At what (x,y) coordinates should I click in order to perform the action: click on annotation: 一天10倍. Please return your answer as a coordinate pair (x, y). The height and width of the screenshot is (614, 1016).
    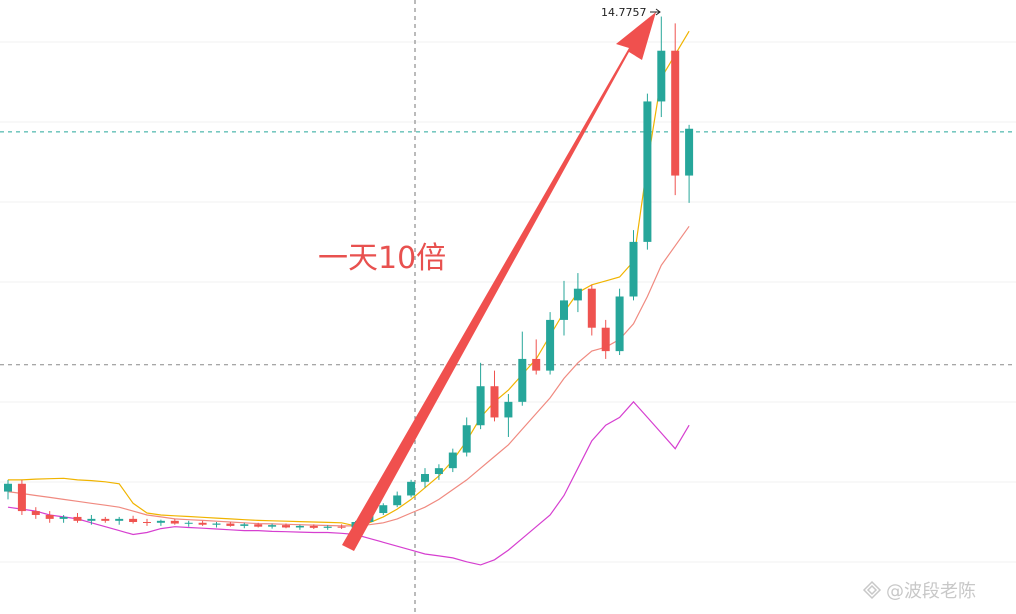
    Looking at the image, I should click on (382, 258).